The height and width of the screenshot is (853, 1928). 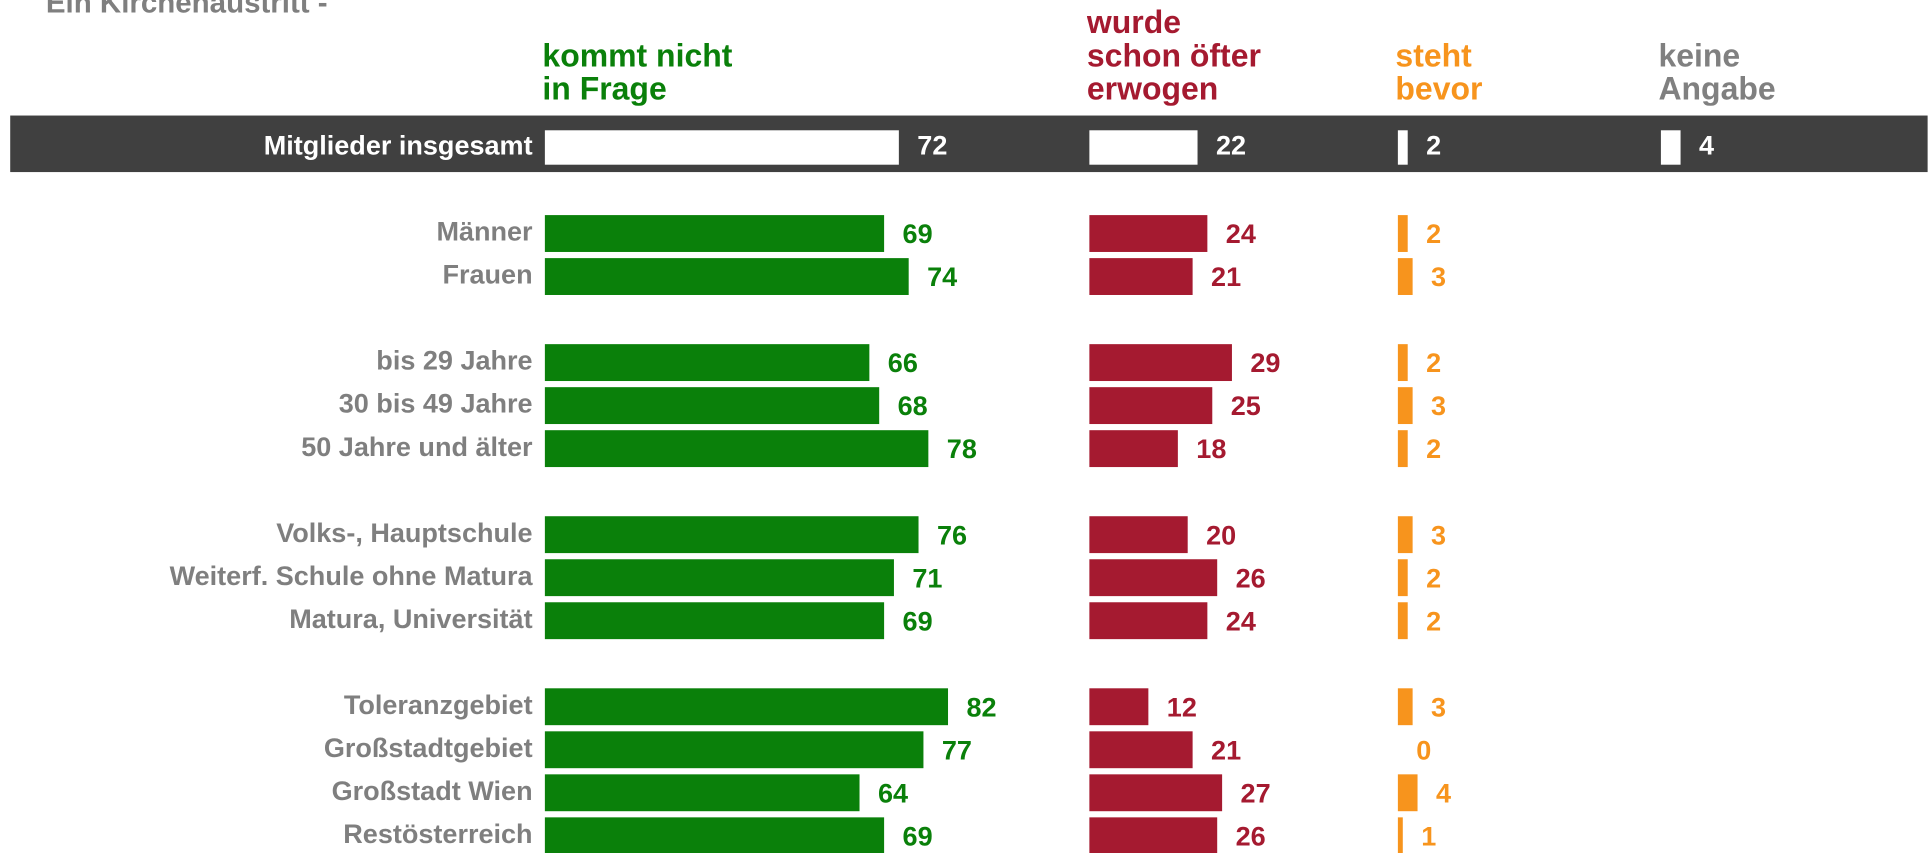 I want to click on value-label: 78, so click(x=962, y=449).